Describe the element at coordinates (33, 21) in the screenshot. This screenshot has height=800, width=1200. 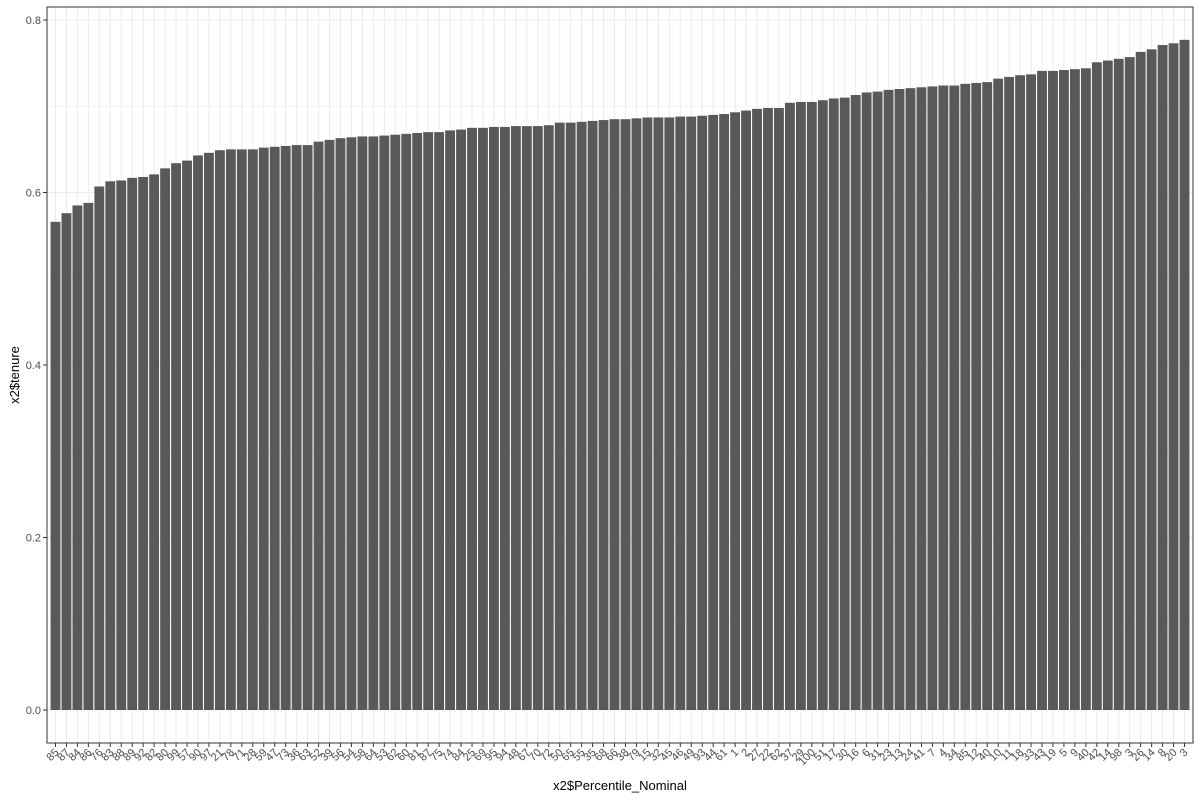
I see `y-tick-label: 0.8` at that location.